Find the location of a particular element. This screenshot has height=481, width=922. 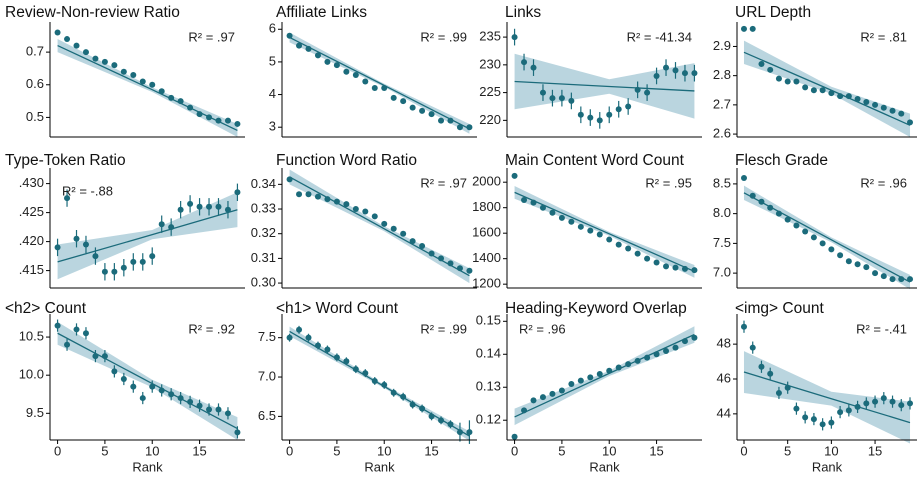

y-tick-label: 7.0 is located at coordinates (267, 375).